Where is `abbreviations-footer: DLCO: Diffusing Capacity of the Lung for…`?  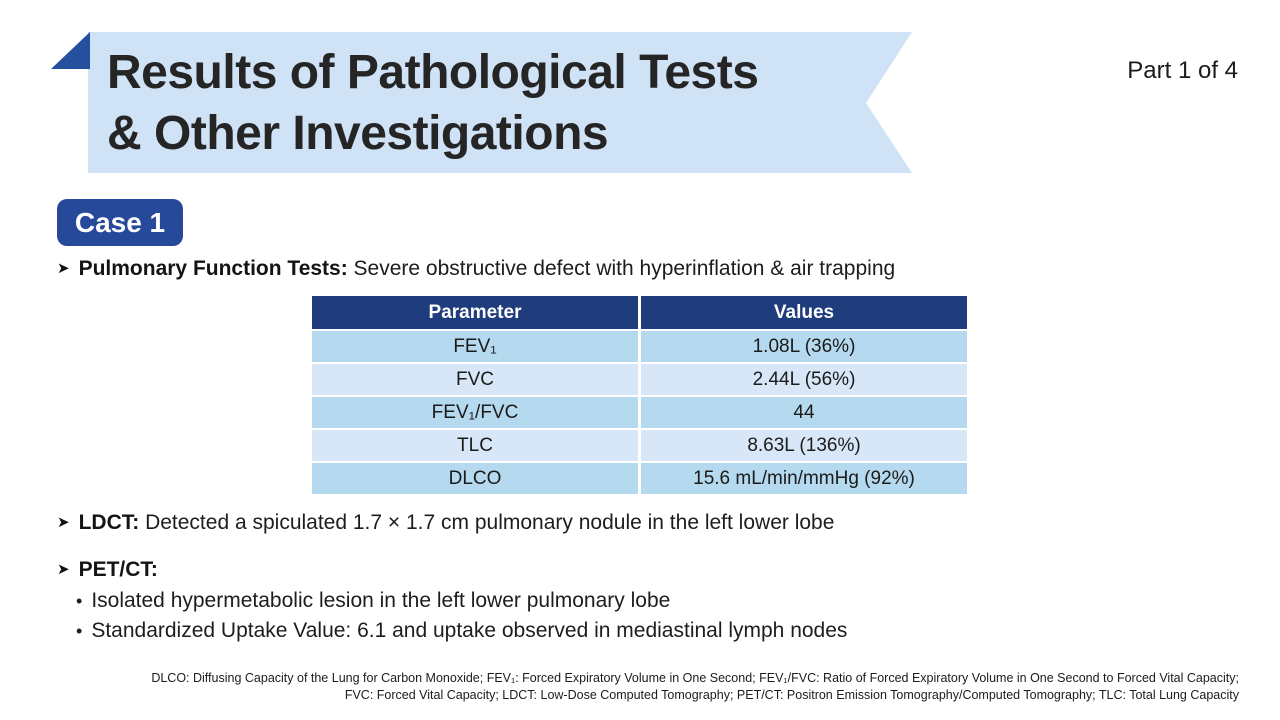 abbreviations-footer: DLCO: Diffusing Capacity of the Lung for… is located at coordinates (659, 687).